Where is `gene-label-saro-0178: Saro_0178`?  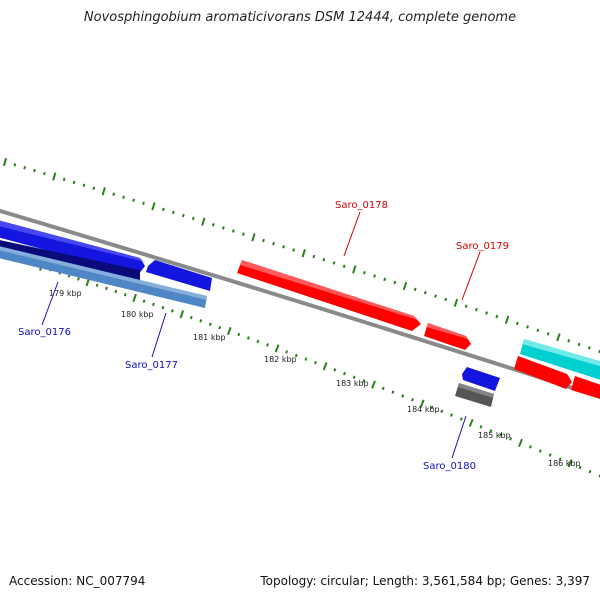 gene-label-saro-0178: Saro_0178 is located at coordinates (361, 205).